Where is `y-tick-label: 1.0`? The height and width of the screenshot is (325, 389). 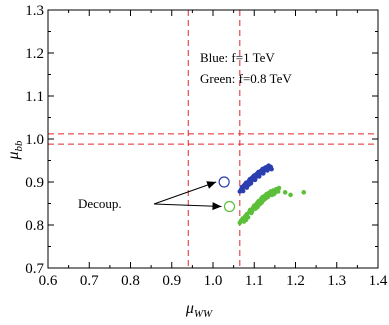
y-tick-label: 1.0 is located at coordinates (34, 140).